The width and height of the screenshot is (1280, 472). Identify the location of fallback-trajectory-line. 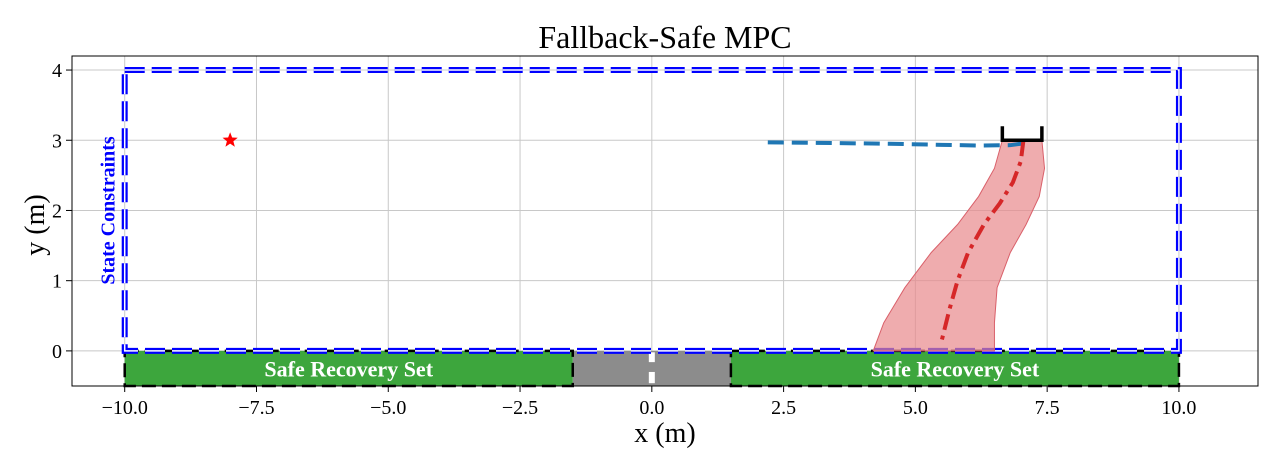
(982, 240).